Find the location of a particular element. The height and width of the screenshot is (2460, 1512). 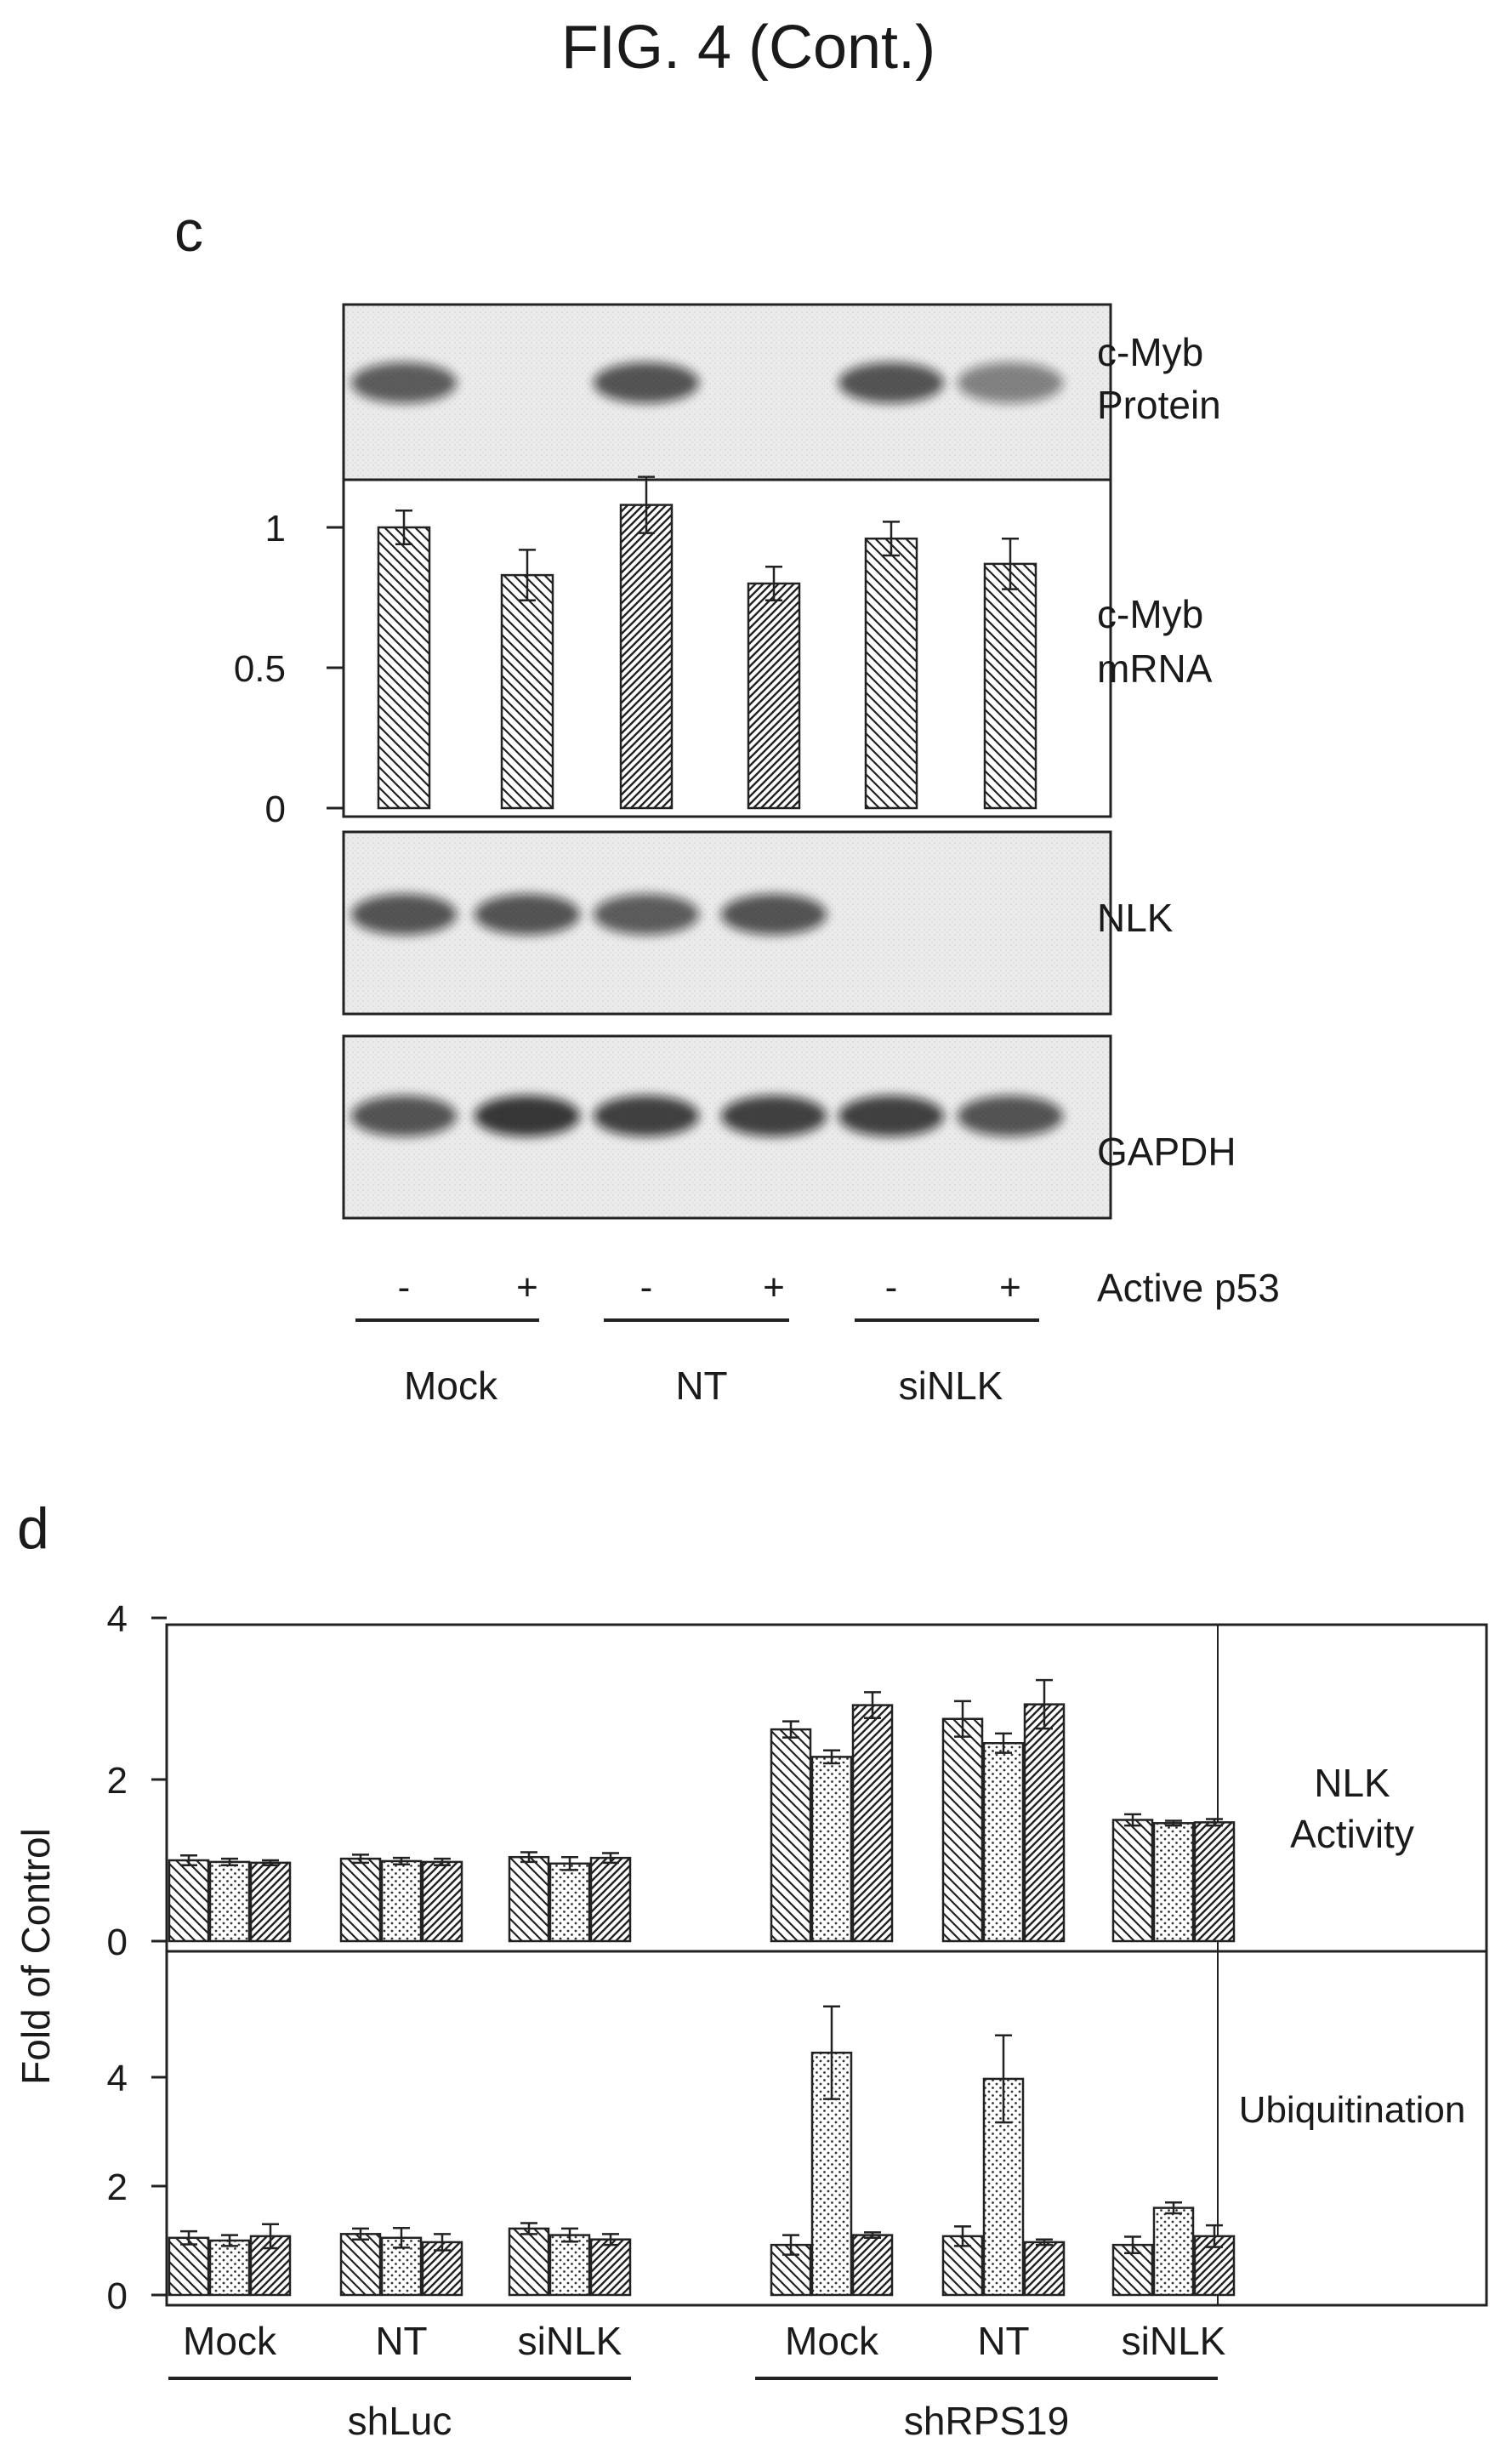

cmyb-protein-bands is located at coordinates (707, 382).